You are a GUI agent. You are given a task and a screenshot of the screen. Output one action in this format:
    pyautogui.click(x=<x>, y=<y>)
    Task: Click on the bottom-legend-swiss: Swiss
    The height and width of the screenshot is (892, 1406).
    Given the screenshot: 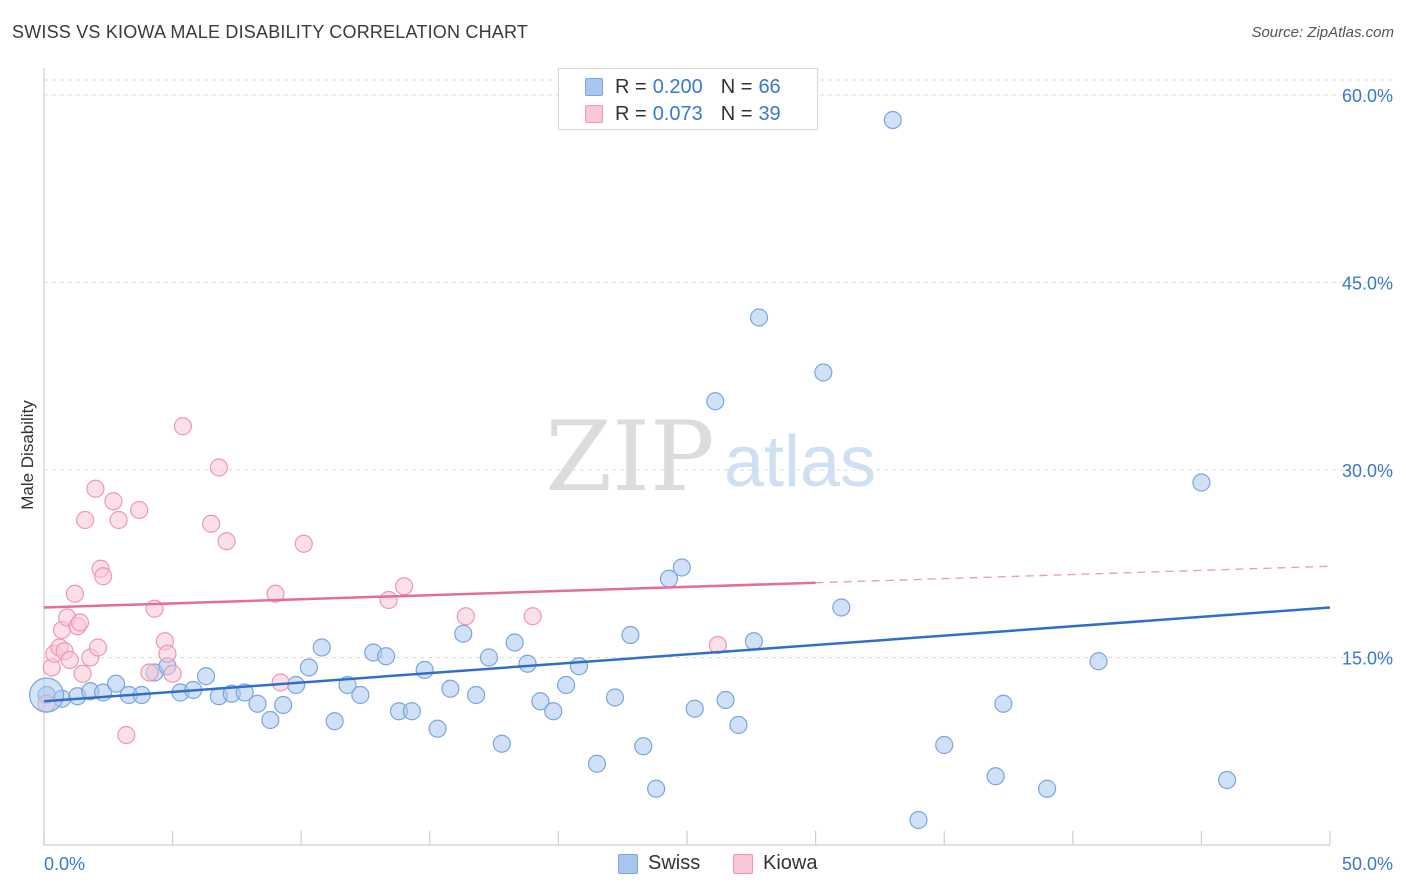 What is the action you would take?
    pyautogui.click(x=659, y=863)
    